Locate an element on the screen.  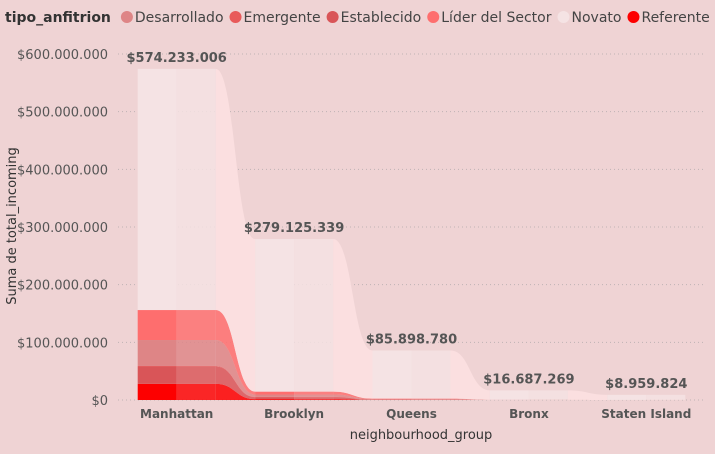
legend-item-establecido: Establecido is located at coordinates (374, 18).